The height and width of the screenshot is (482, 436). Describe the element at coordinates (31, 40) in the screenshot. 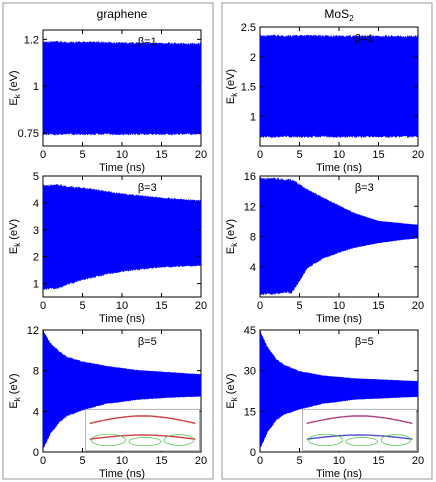

I see `y-tick-label: 1.2` at that location.